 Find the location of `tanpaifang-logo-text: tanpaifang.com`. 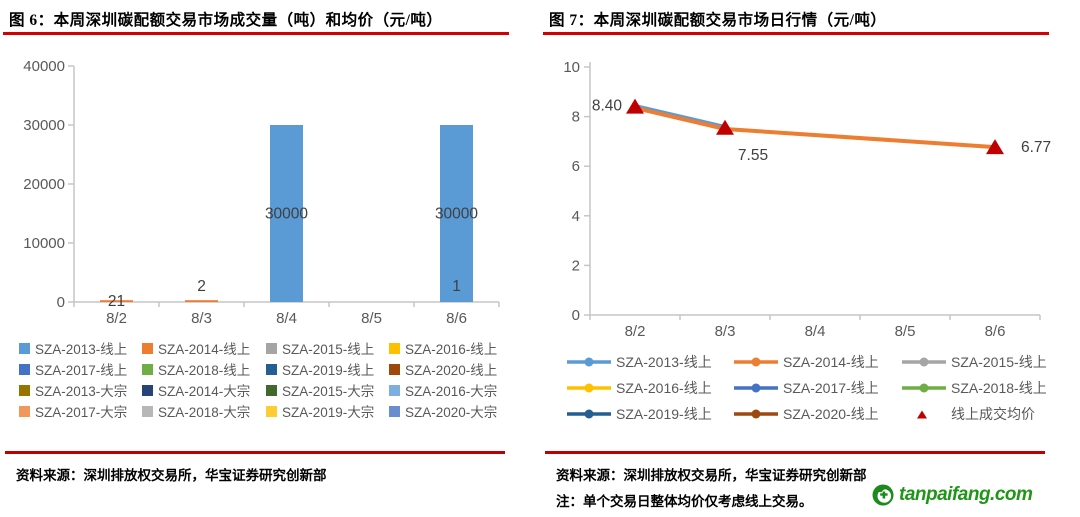

tanpaifang-logo-text: tanpaifang.com is located at coordinates (966, 494).